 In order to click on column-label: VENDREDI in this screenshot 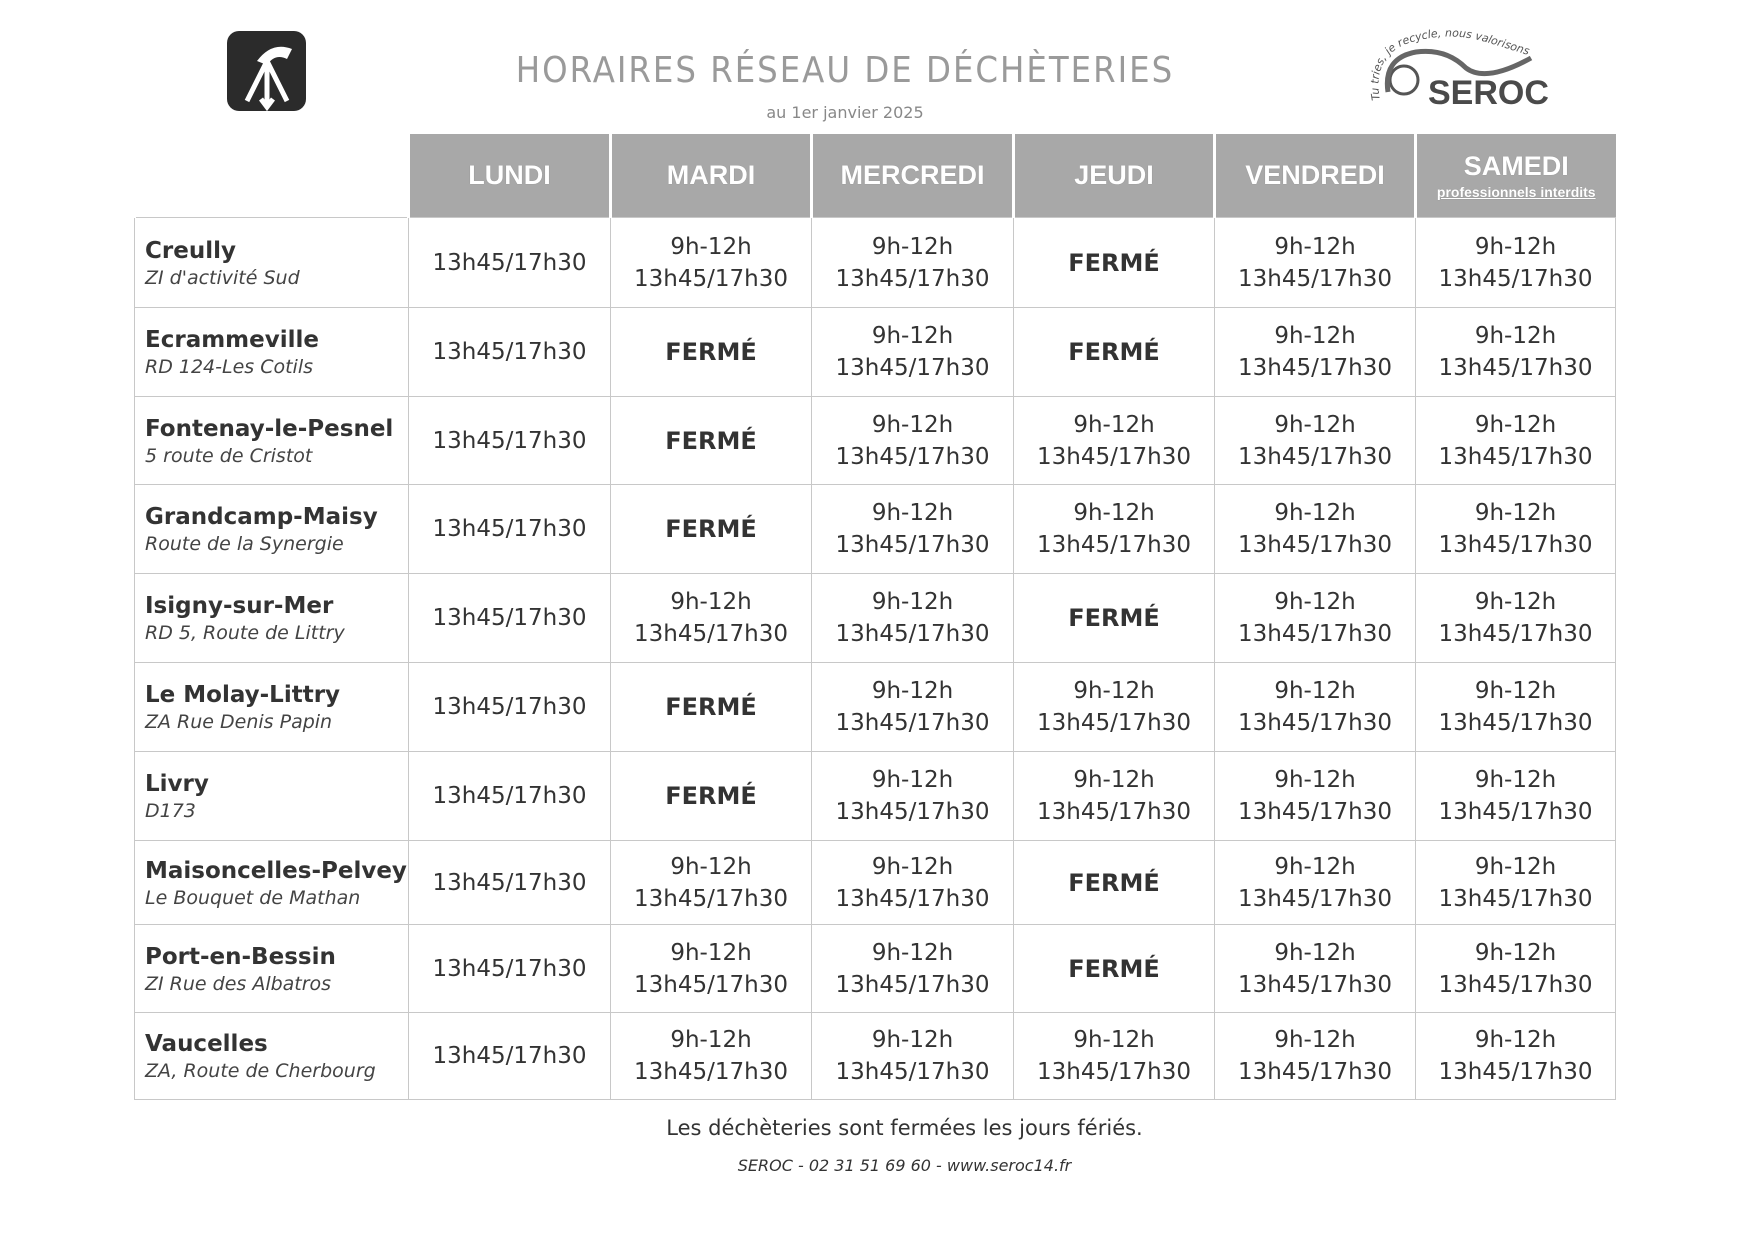, I will do `click(1315, 175)`.